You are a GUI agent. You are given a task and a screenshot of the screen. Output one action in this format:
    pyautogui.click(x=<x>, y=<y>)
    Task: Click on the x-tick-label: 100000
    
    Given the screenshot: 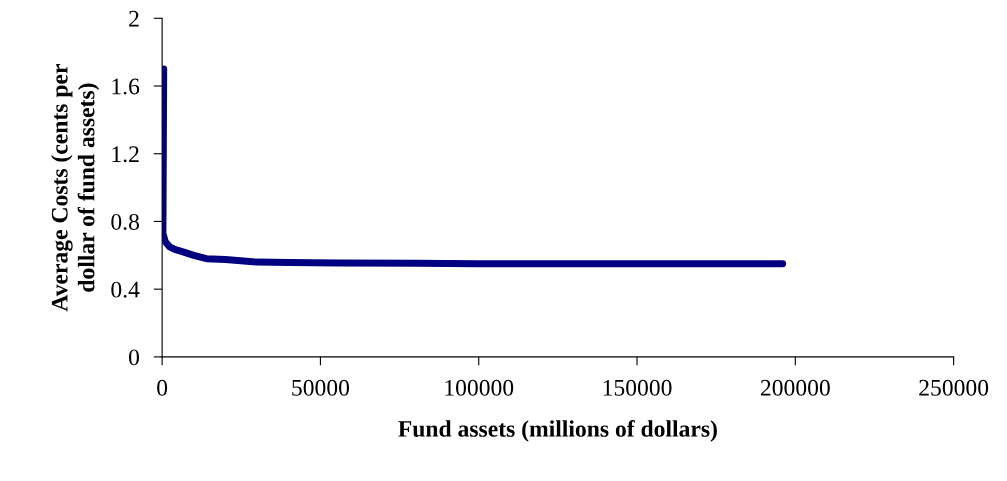 What is the action you would take?
    pyautogui.click(x=479, y=387)
    